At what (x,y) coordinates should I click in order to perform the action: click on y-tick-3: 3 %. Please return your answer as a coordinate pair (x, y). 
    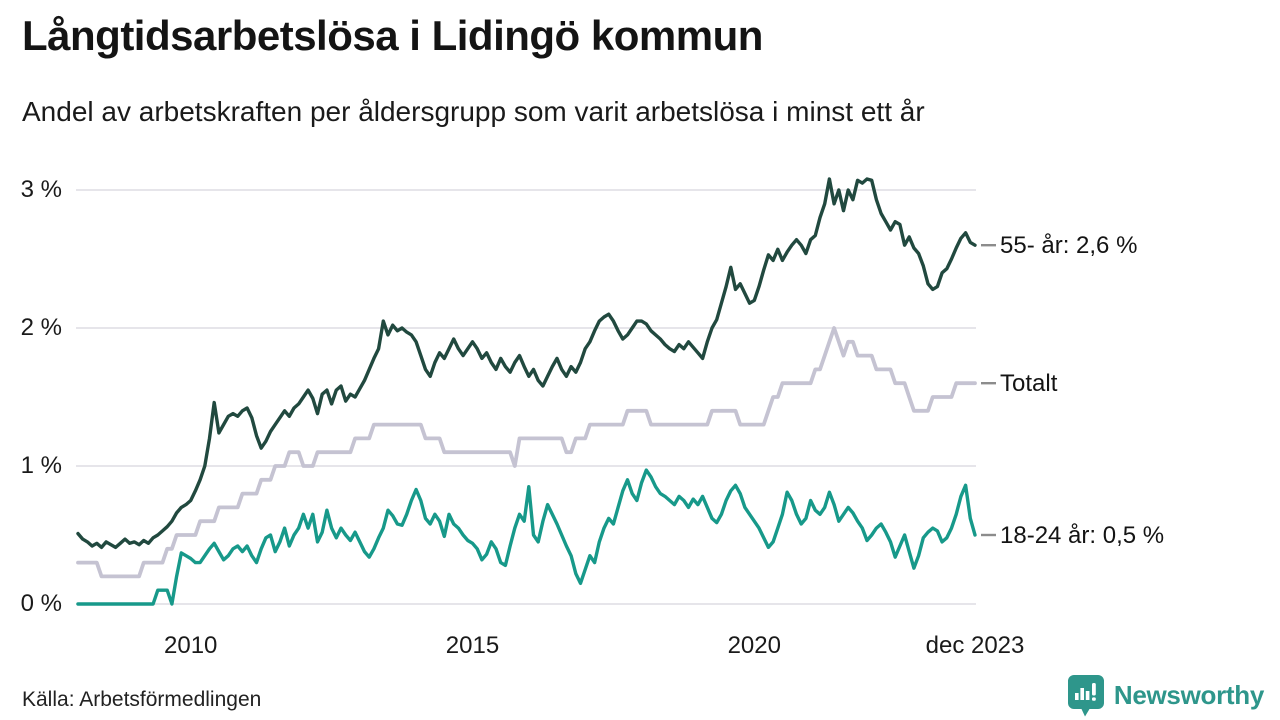
    Looking at the image, I should click on (41, 189).